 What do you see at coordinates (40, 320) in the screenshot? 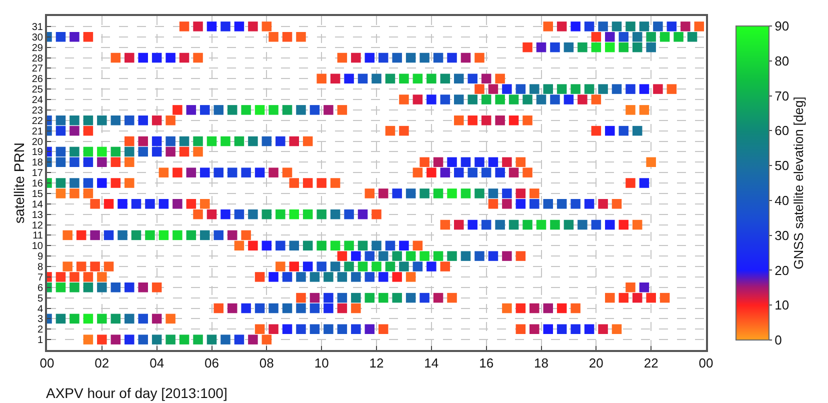
I see `y-tick-label: 3` at bounding box center [40, 320].